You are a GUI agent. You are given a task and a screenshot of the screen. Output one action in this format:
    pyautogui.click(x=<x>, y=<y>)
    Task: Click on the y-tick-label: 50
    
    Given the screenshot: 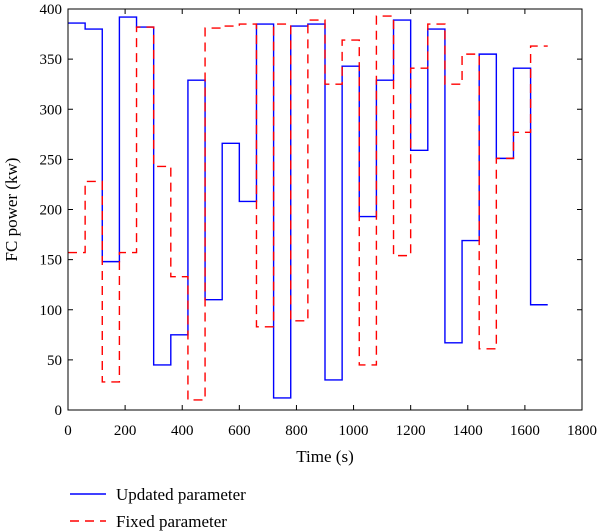 What is the action you would take?
    pyautogui.click(x=54, y=361)
    